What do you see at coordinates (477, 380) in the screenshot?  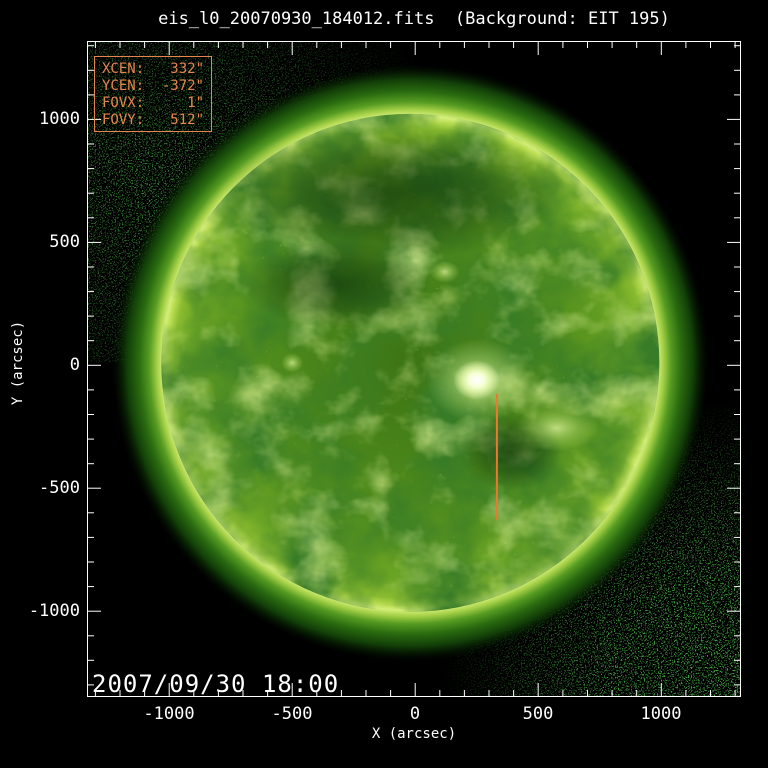 I see `sun-feature-core` at bounding box center [477, 380].